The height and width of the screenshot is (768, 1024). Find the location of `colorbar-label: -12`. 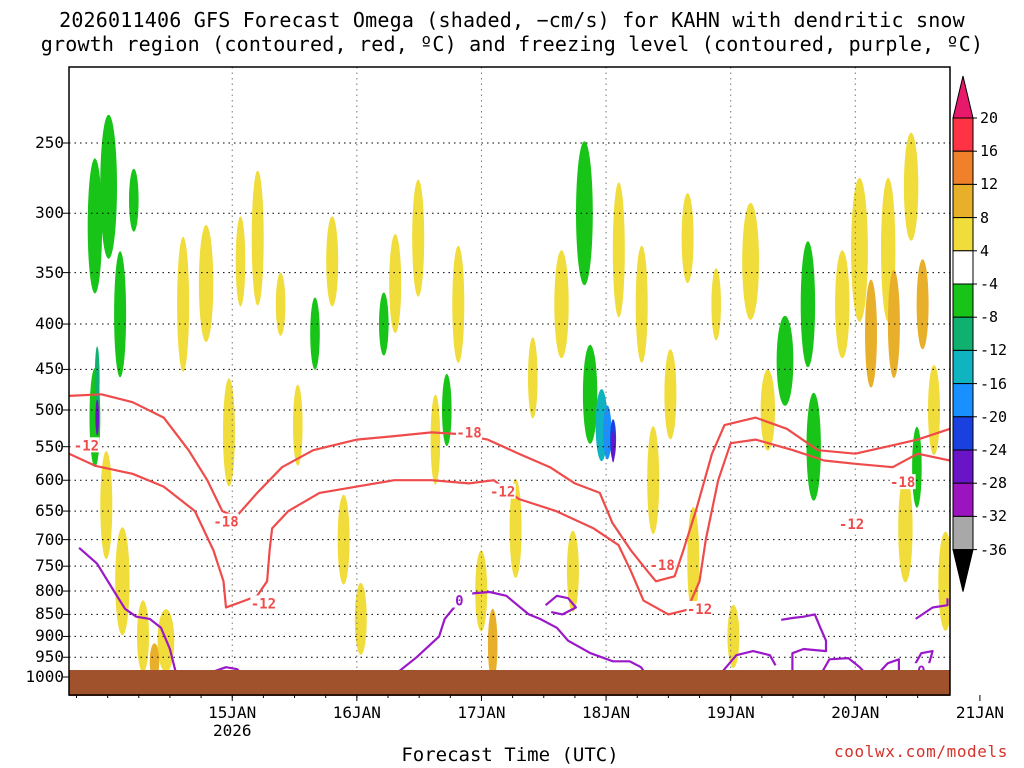

colorbar-label: -12 is located at coordinates (994, 350).